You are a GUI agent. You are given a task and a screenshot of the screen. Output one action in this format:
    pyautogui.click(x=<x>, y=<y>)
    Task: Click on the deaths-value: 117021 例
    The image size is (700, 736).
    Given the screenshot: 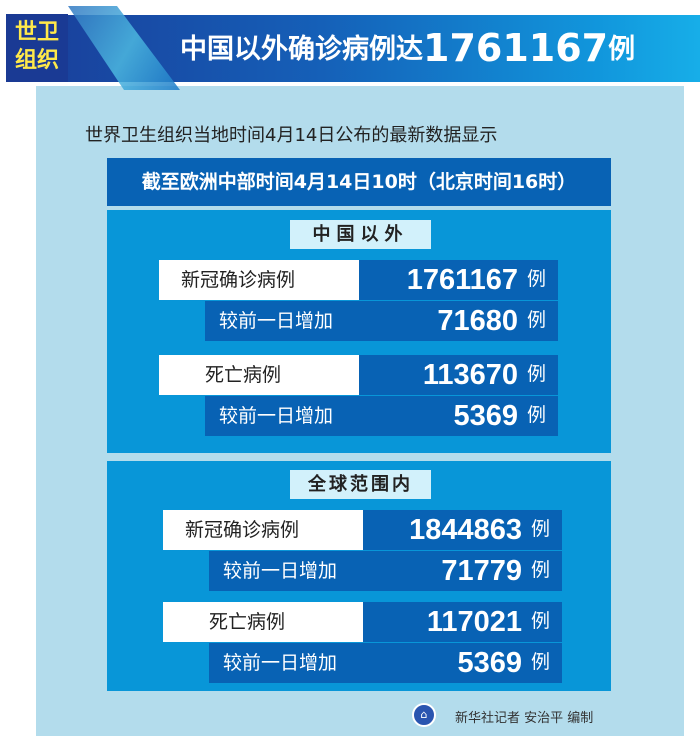 What is the action you would take?
    pyautogui.click(x=462, y=622)
    